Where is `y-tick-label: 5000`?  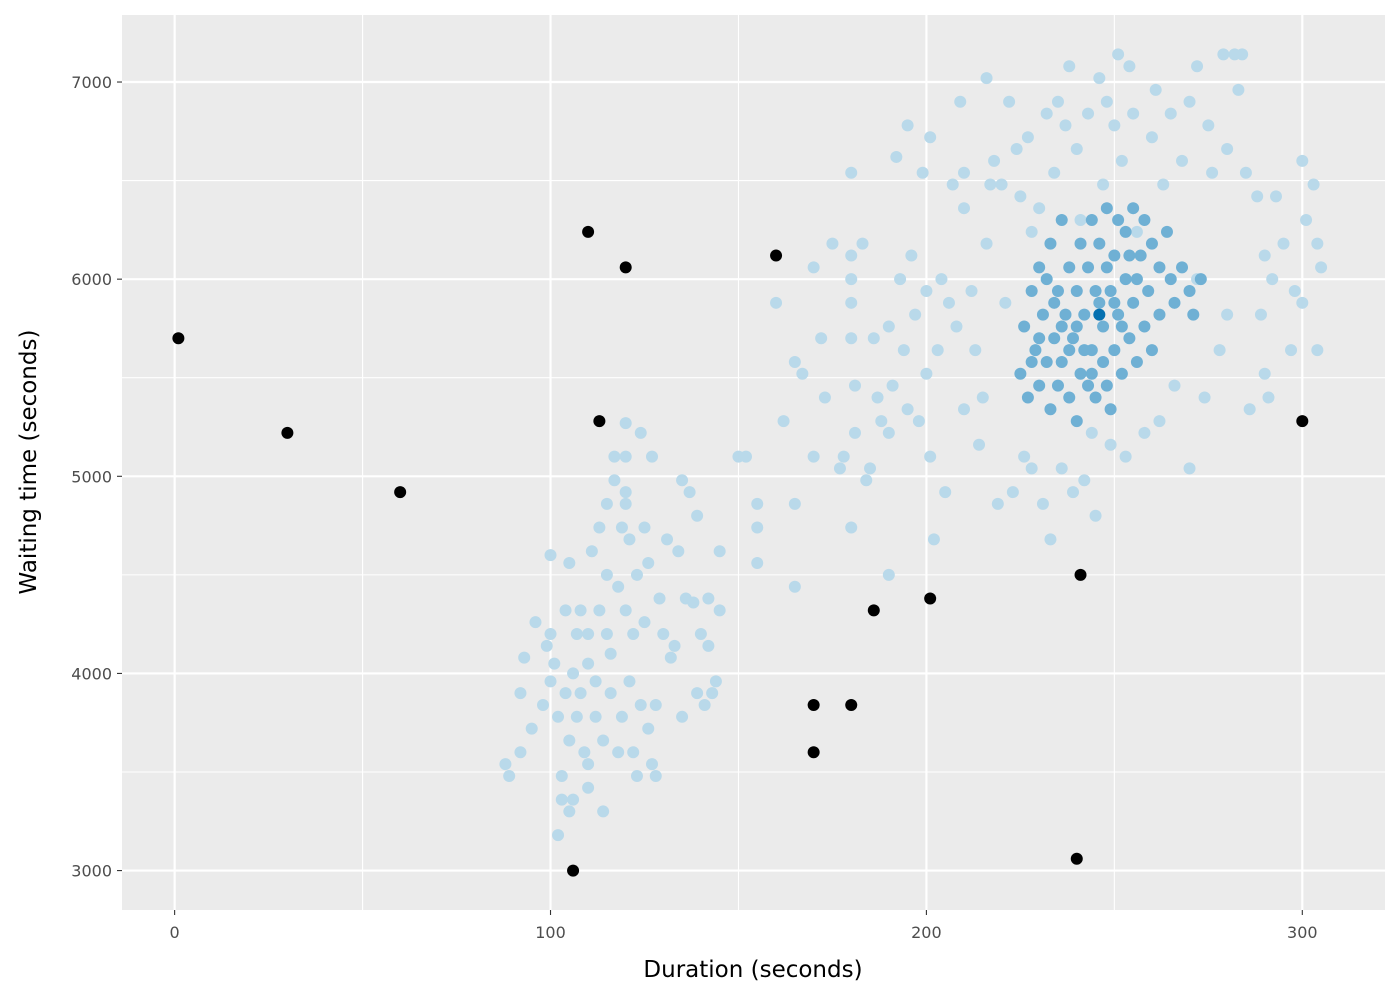 y-tick-label: 5000 is located at coordinates (91, 476).